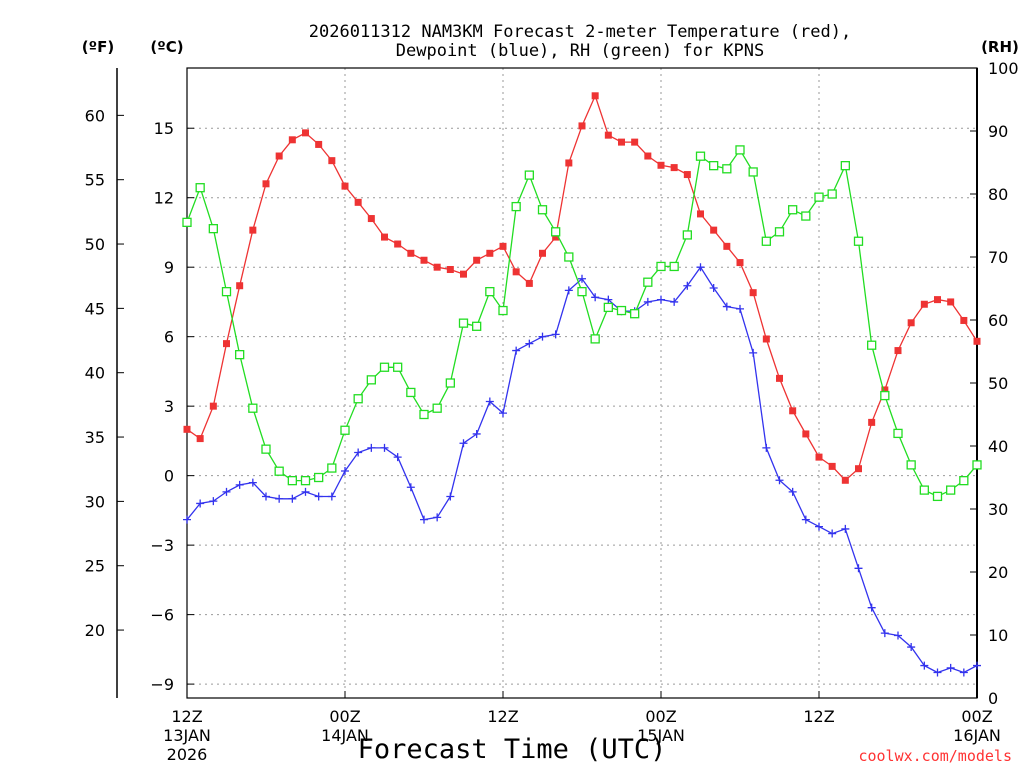  Describe the element at coordinates (95, 308) in the screenshot. I see `fahrenheit-tick-label: 45` at that location.